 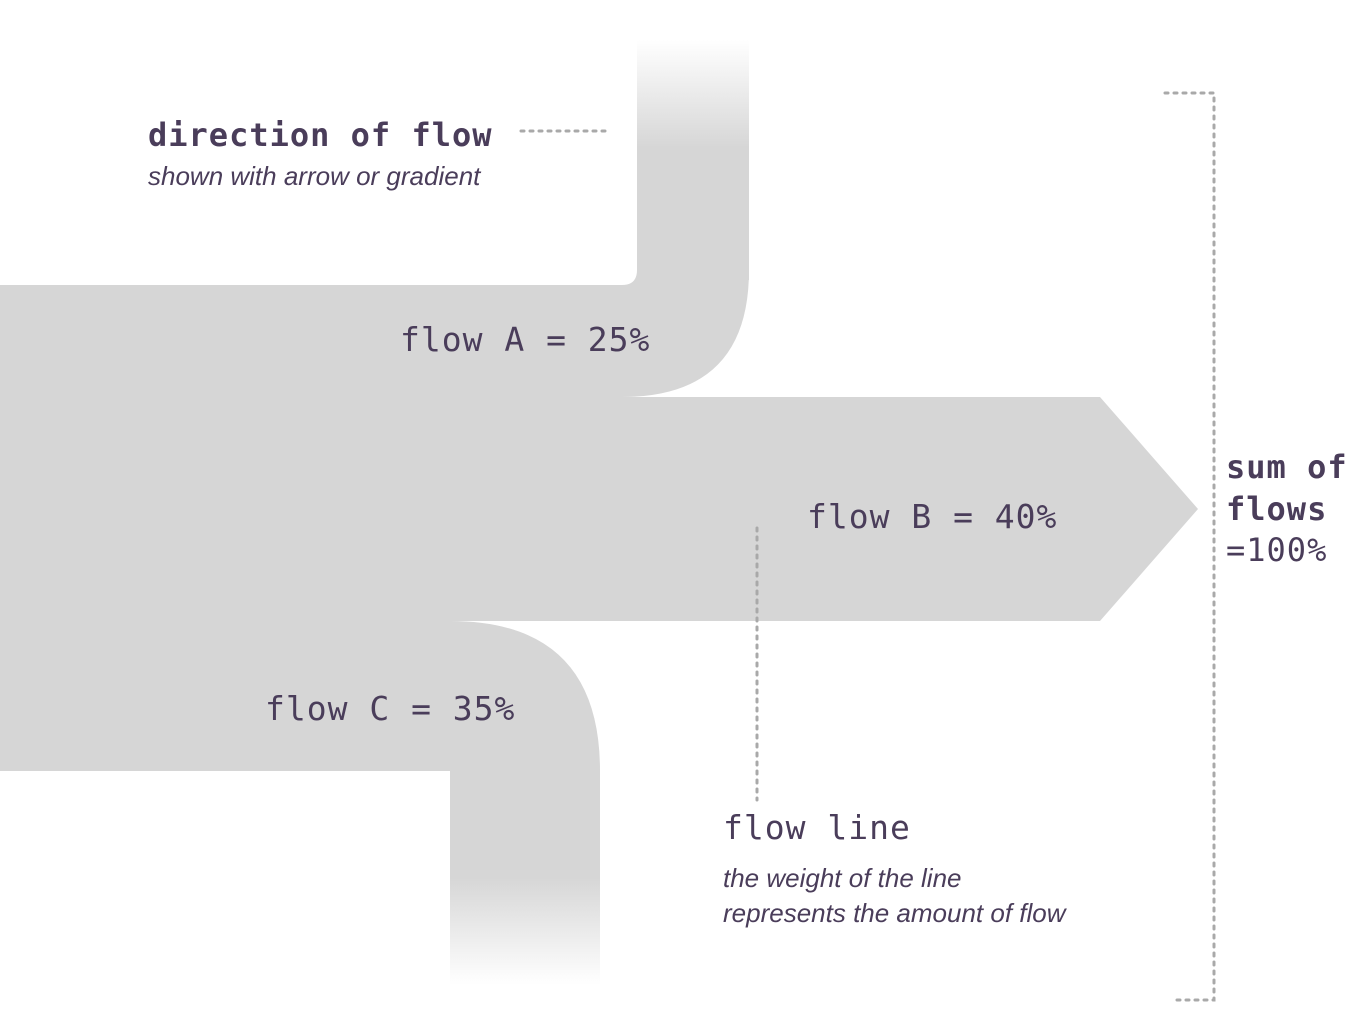 I want to click on flow-b-label: flow B = 40%, so click(x=932, y=516).